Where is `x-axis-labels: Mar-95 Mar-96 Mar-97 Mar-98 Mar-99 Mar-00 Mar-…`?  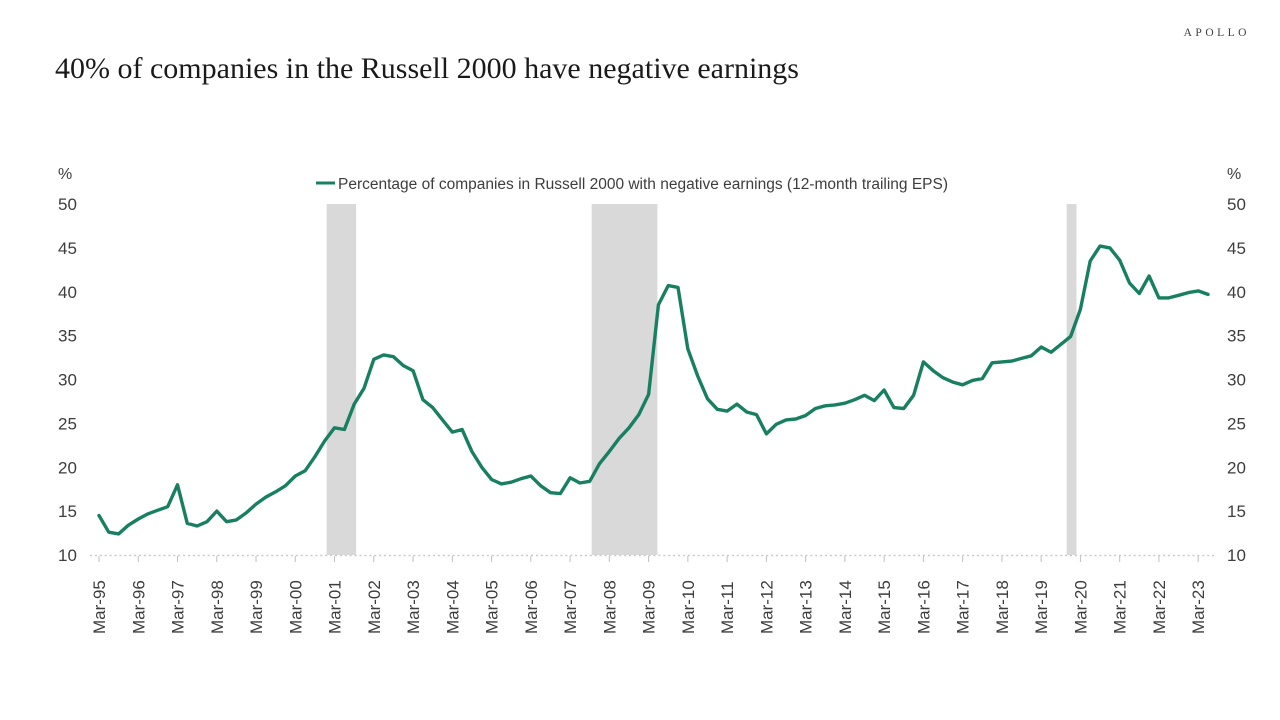
x-axis-labels: Mar-95 Mar-96 Mar-97 Mar-98 Mar-99 Mar-00 Mar-… is located at coordinates (649, 595).